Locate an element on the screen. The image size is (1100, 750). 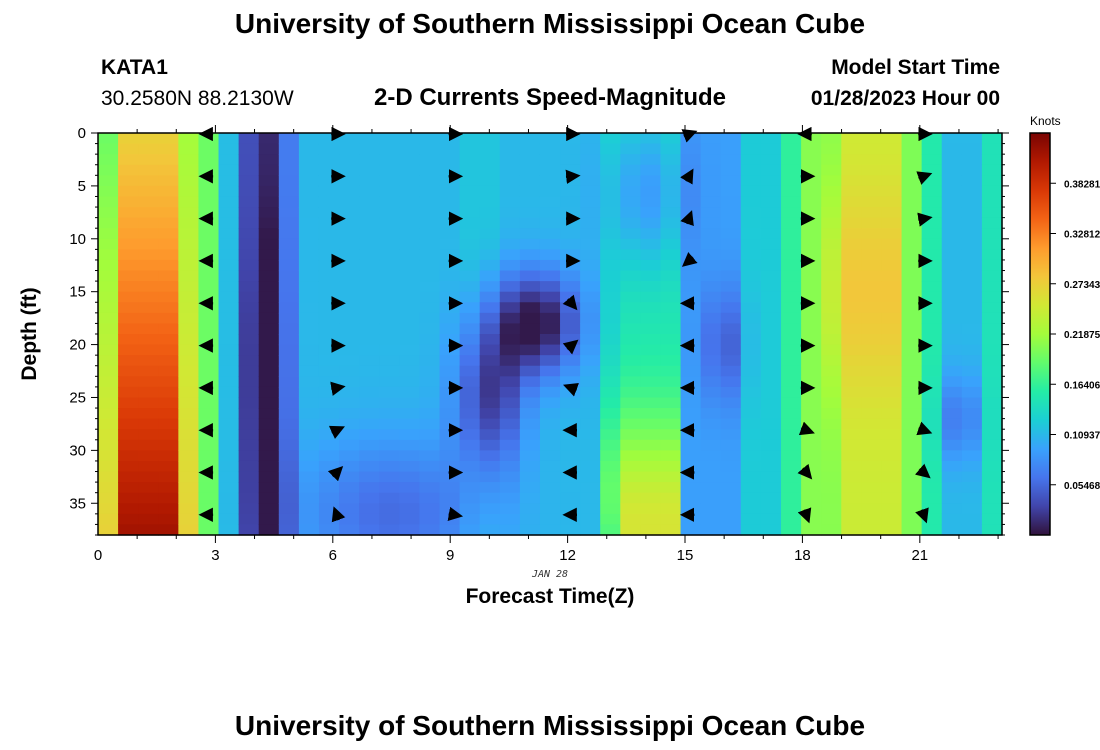
x-tick-label: 3 is located at coordinates (215, 555).